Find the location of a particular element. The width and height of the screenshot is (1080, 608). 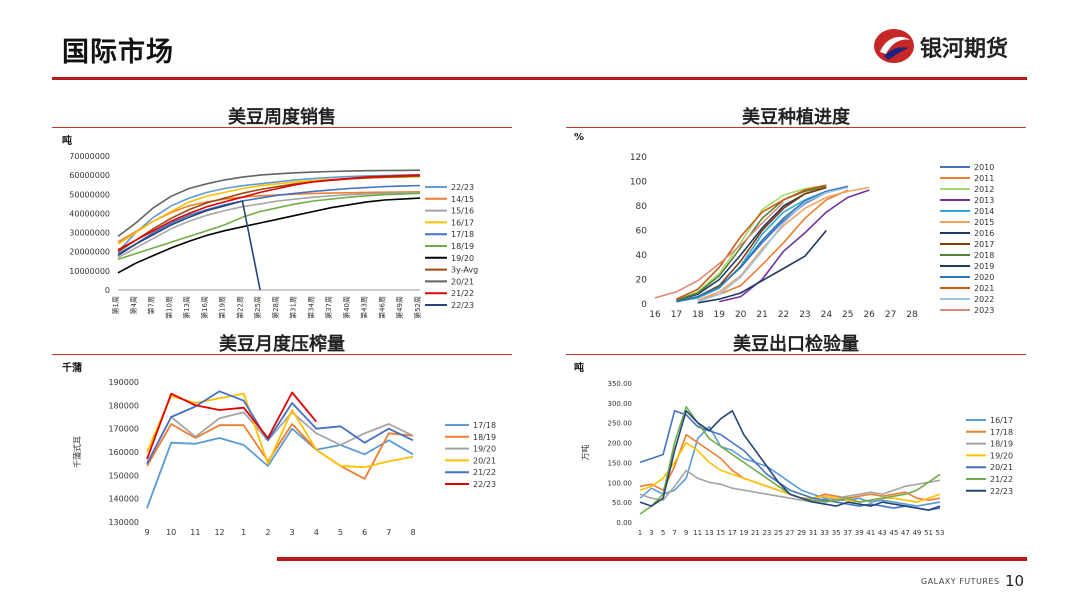

footer-divider is located at coordinates (652, 559).